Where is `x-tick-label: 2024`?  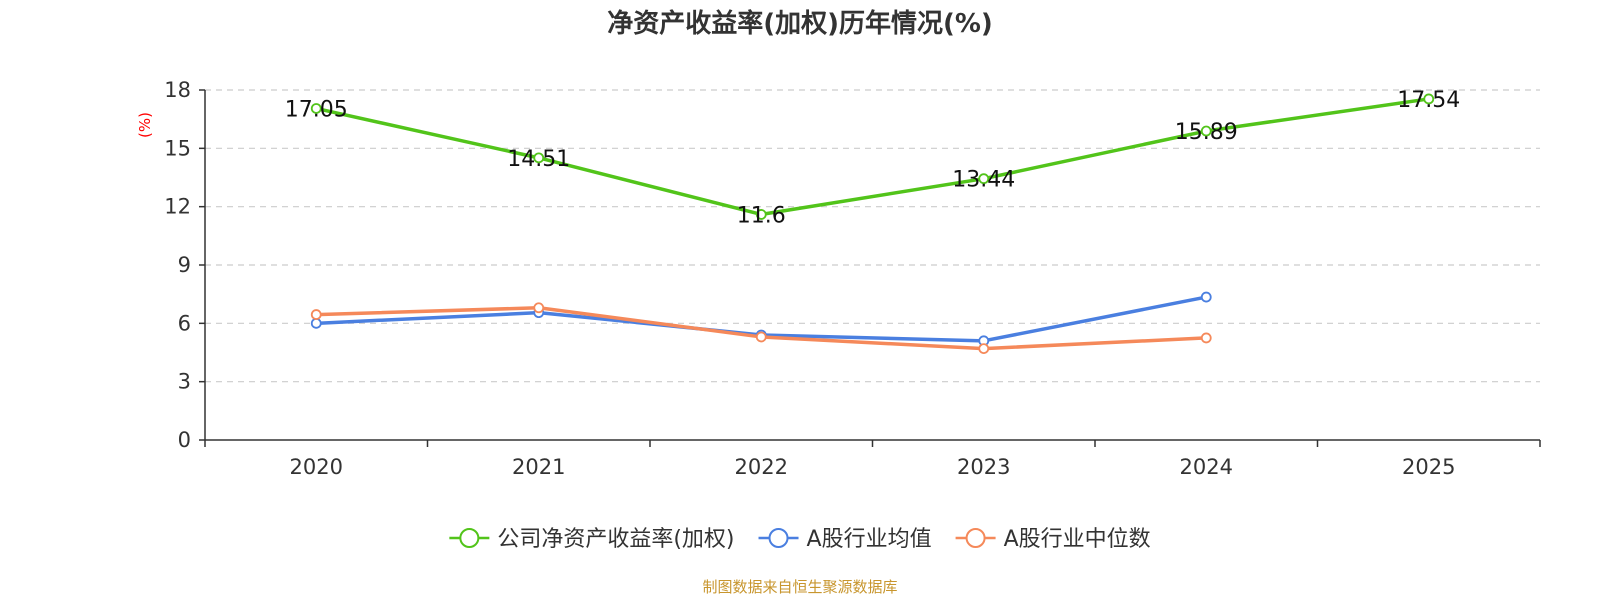
x-tick-label: 2024 is located at coordinates (1206, 467).